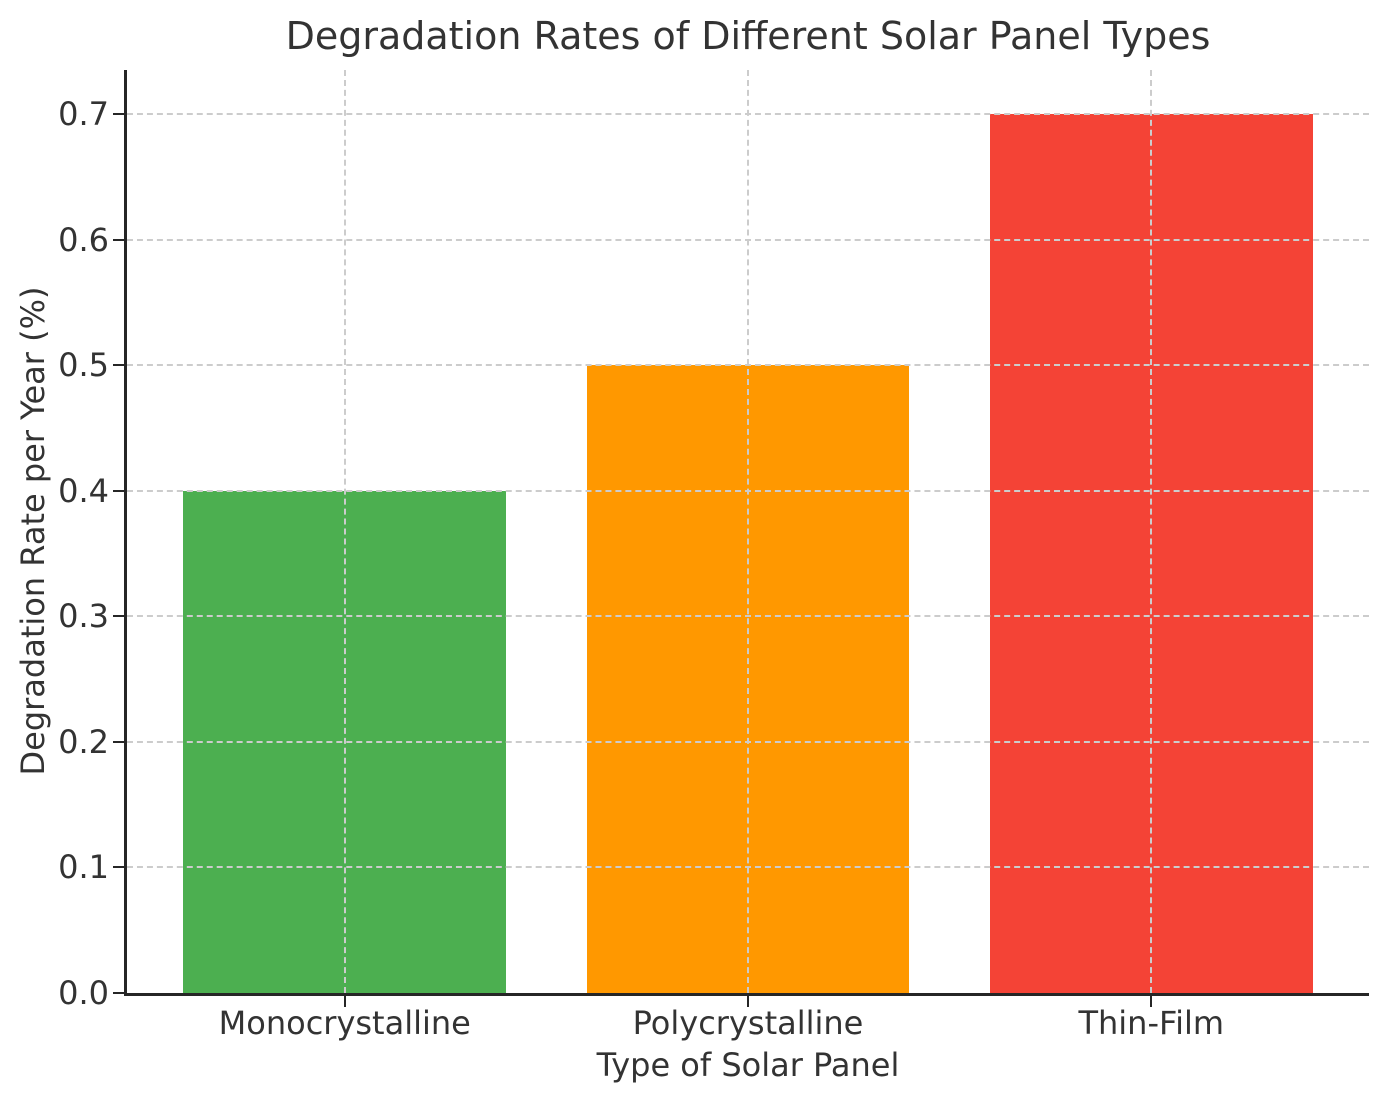  What do you see at coordinates (83, 993) in the screenshot?
I see `y-tick-label: 0.0` at bounding box center [83, 993].